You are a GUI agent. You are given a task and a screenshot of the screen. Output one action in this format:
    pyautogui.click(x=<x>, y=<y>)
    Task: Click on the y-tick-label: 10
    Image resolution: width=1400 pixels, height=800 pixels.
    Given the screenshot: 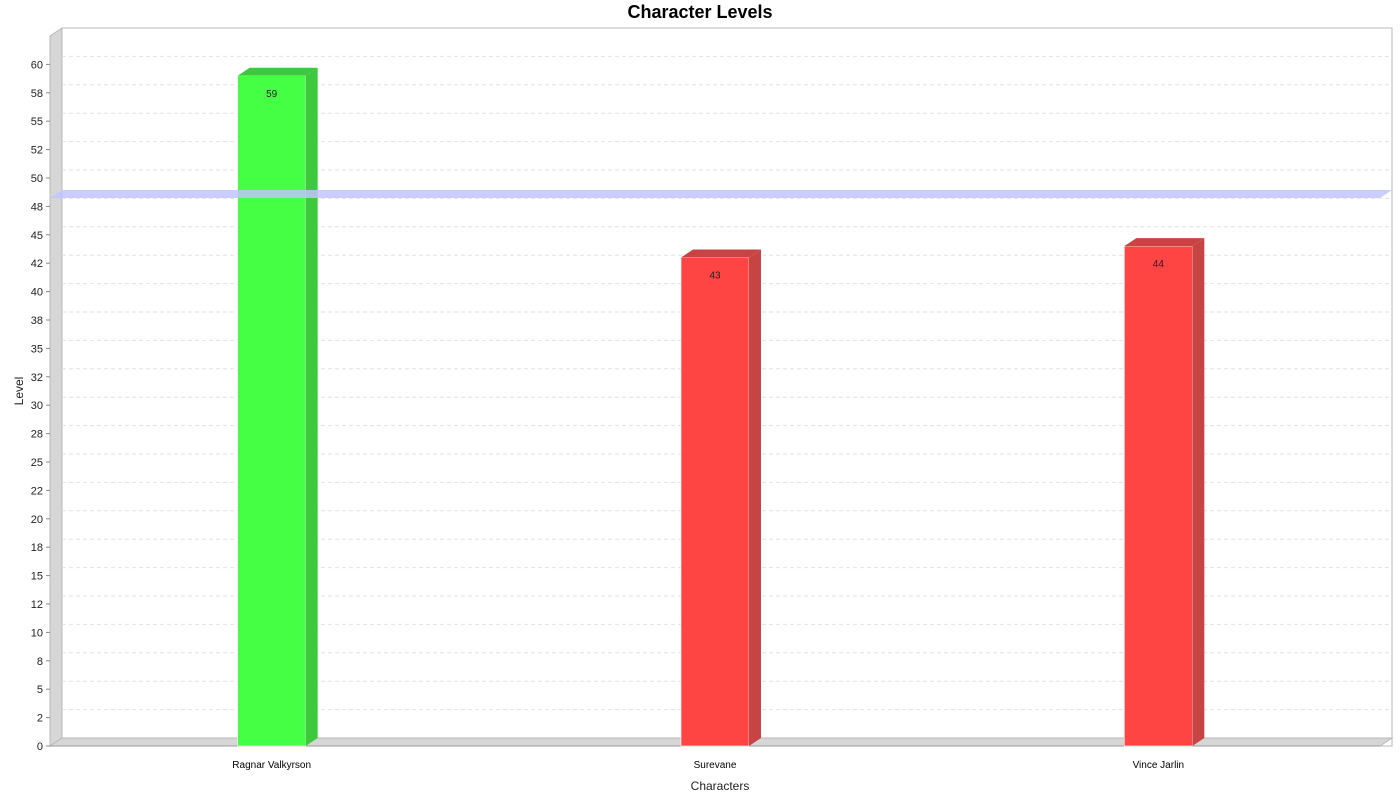 What is the action you would take?
    pyautogui.click(x=37, y=633)
    